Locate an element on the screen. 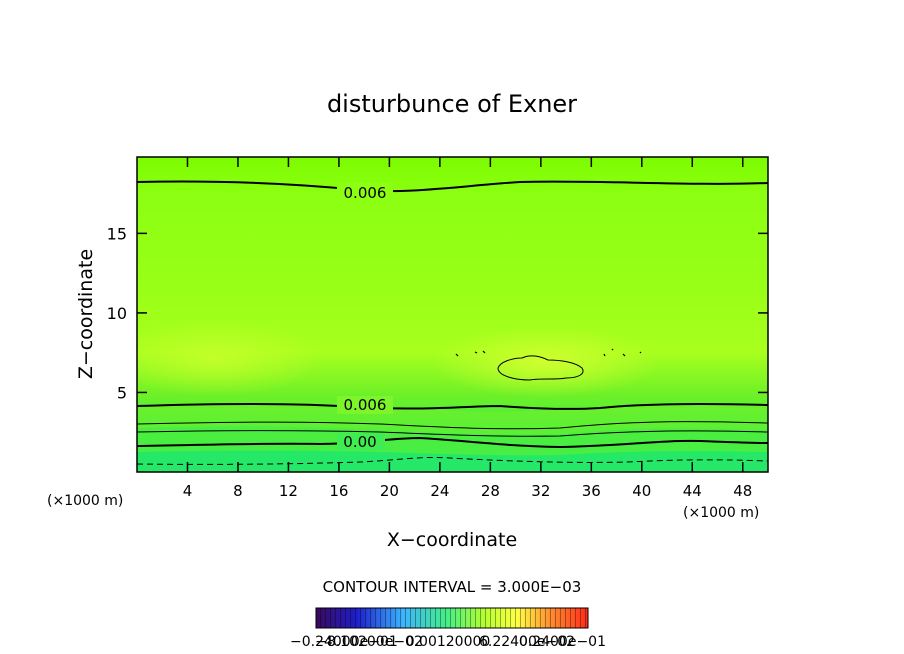  colorbar-label: 6.22400e−02 is located at coordinates (527, 642).